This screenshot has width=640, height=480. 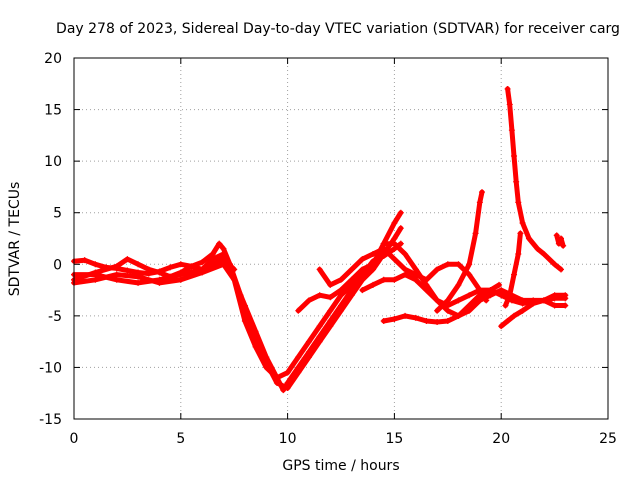 What do you see at coordinates (53, 162) in the screenshot?
I see `y-tick-label: 10` at bounding box center [53, 162].